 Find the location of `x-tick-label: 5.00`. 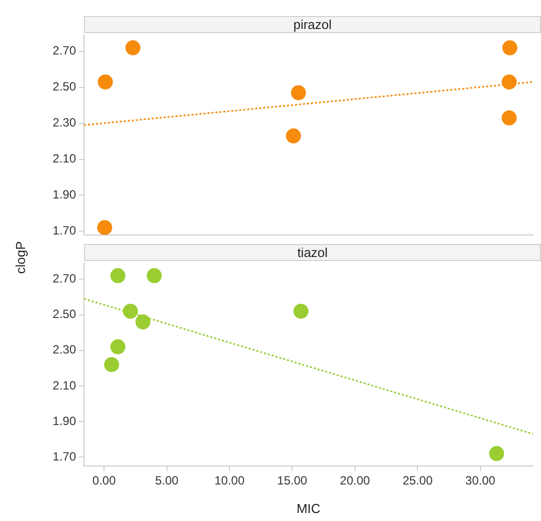

x-tick-label: 5.00 is located at coordinates (167, 481).